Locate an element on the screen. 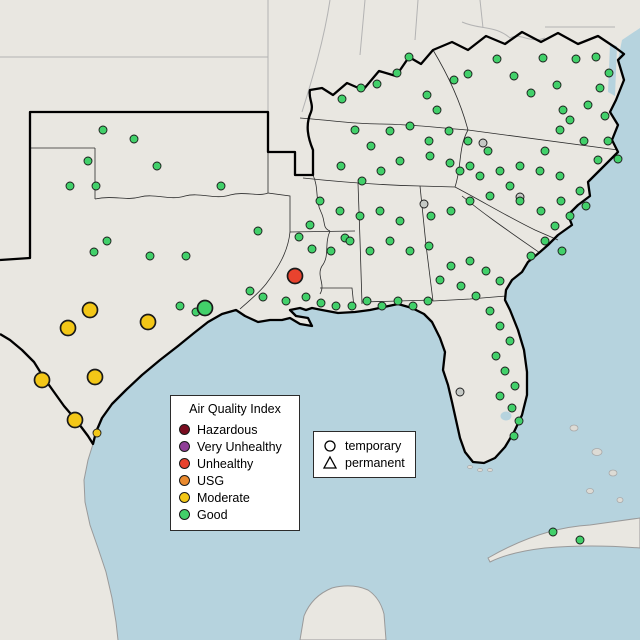  aqi-legend-label: Unhealthy is located at coordinates (225, 463).